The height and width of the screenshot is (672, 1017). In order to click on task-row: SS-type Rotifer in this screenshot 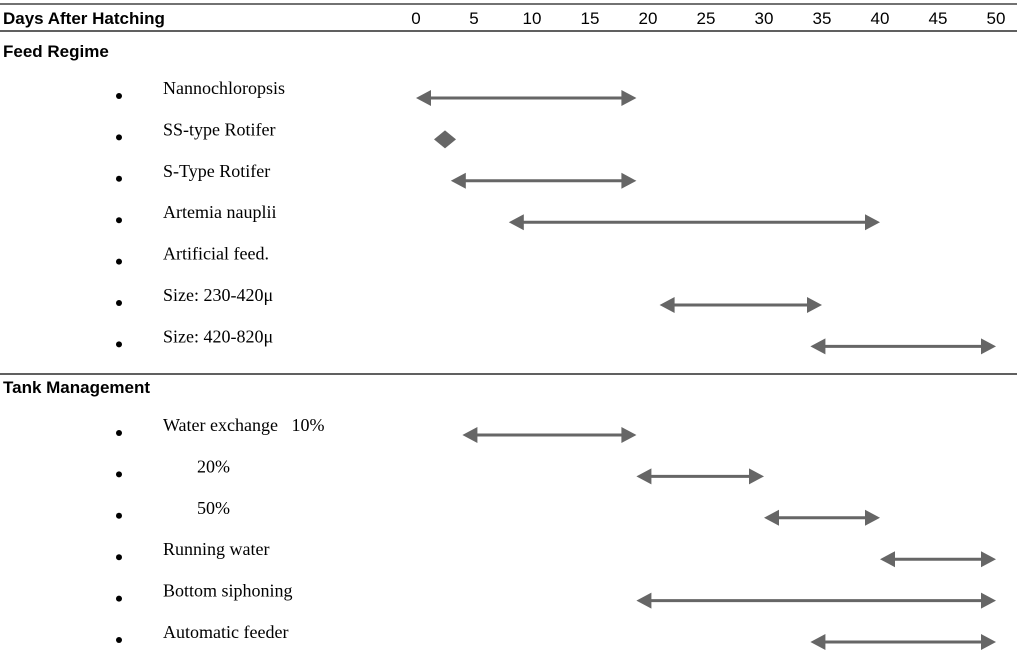, I will do `click(286, 134)`.